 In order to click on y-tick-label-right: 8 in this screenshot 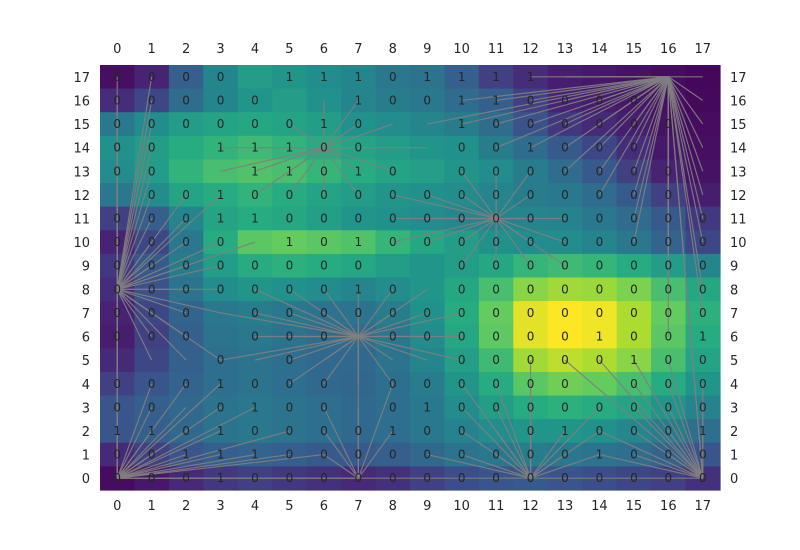, I will do `click(734, 290)`.